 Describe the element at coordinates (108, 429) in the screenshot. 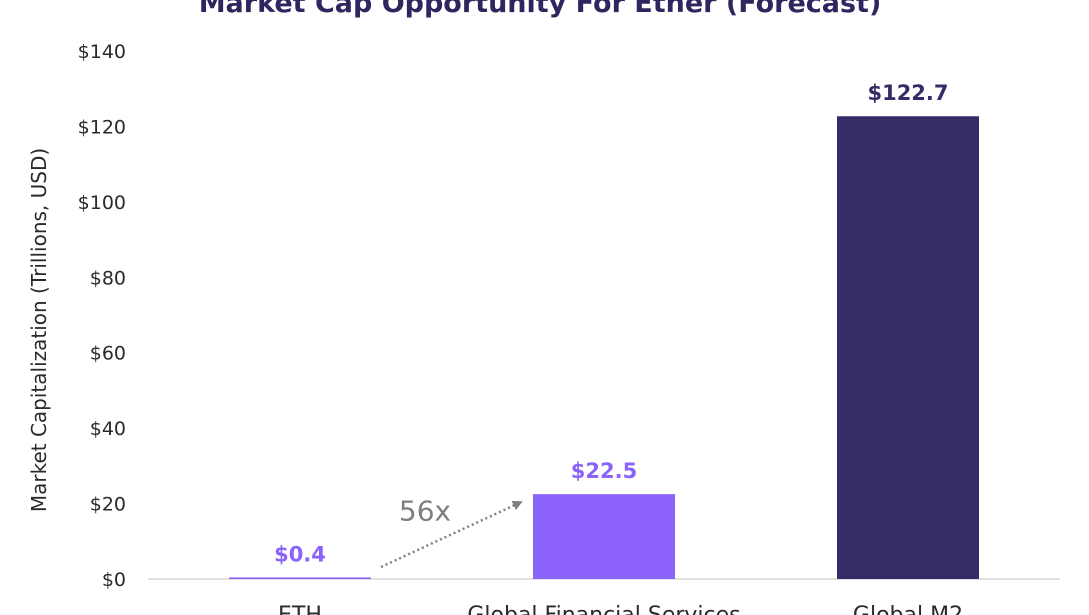

I see `y-tick-label: $40` at that location.